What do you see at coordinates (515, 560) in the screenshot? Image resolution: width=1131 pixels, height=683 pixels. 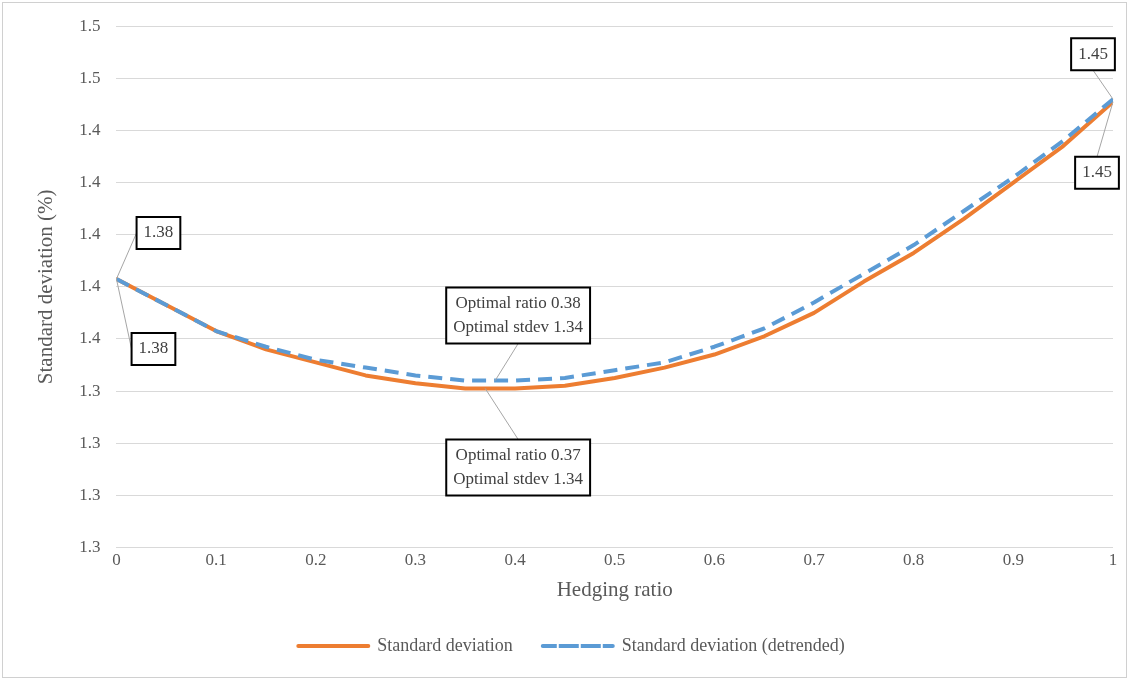 I see `x-tick-label: 0.4` at bounding box center [515, 560].